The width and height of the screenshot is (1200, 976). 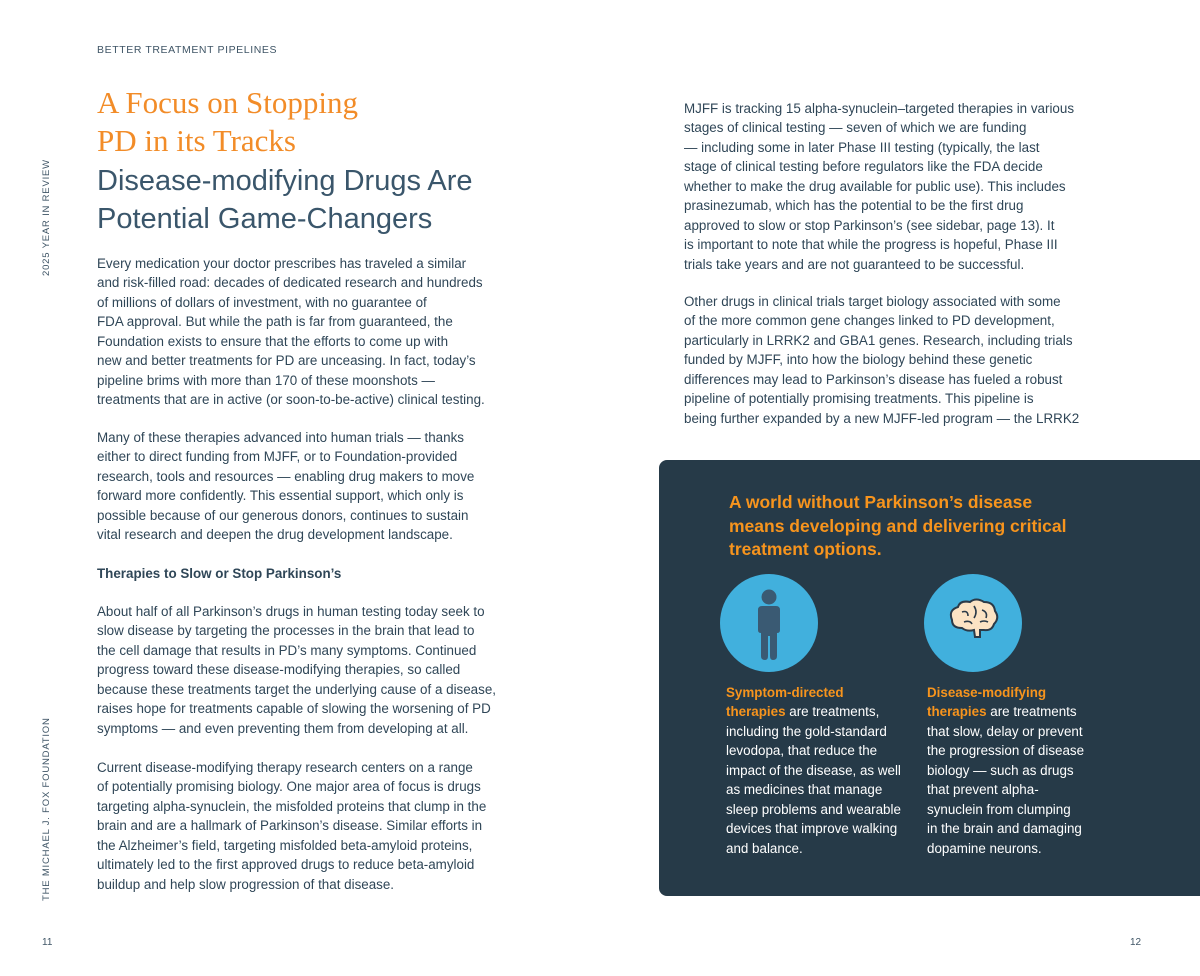 What do you see at coordinates (47, 942) in the screenshot?
I see `page-number-left: 11` at bounding box center [47, 942].